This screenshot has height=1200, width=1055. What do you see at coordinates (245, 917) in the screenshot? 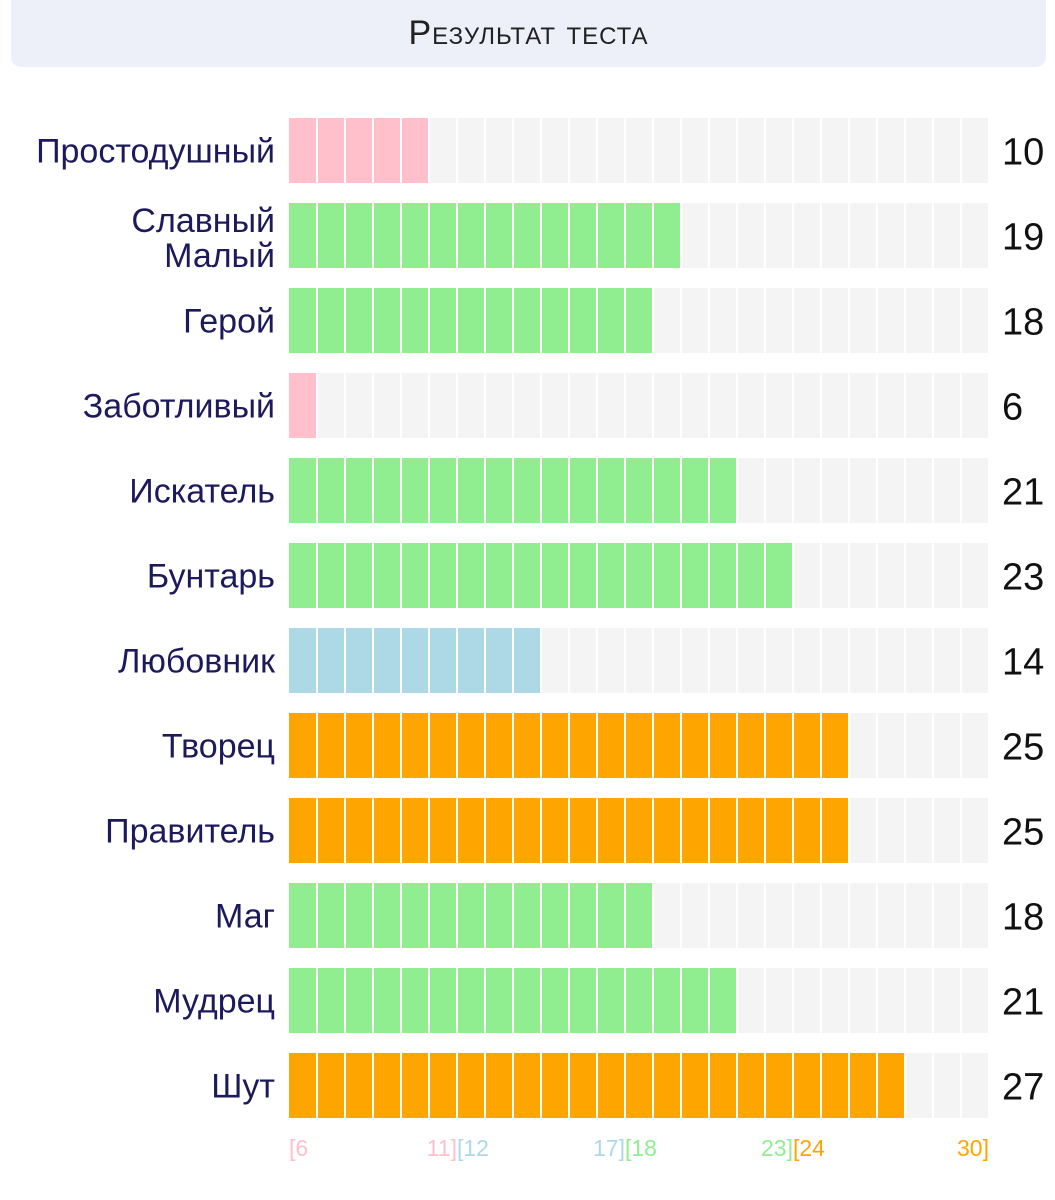
I see `category-label: Маг` at bounding box center [245, 917].